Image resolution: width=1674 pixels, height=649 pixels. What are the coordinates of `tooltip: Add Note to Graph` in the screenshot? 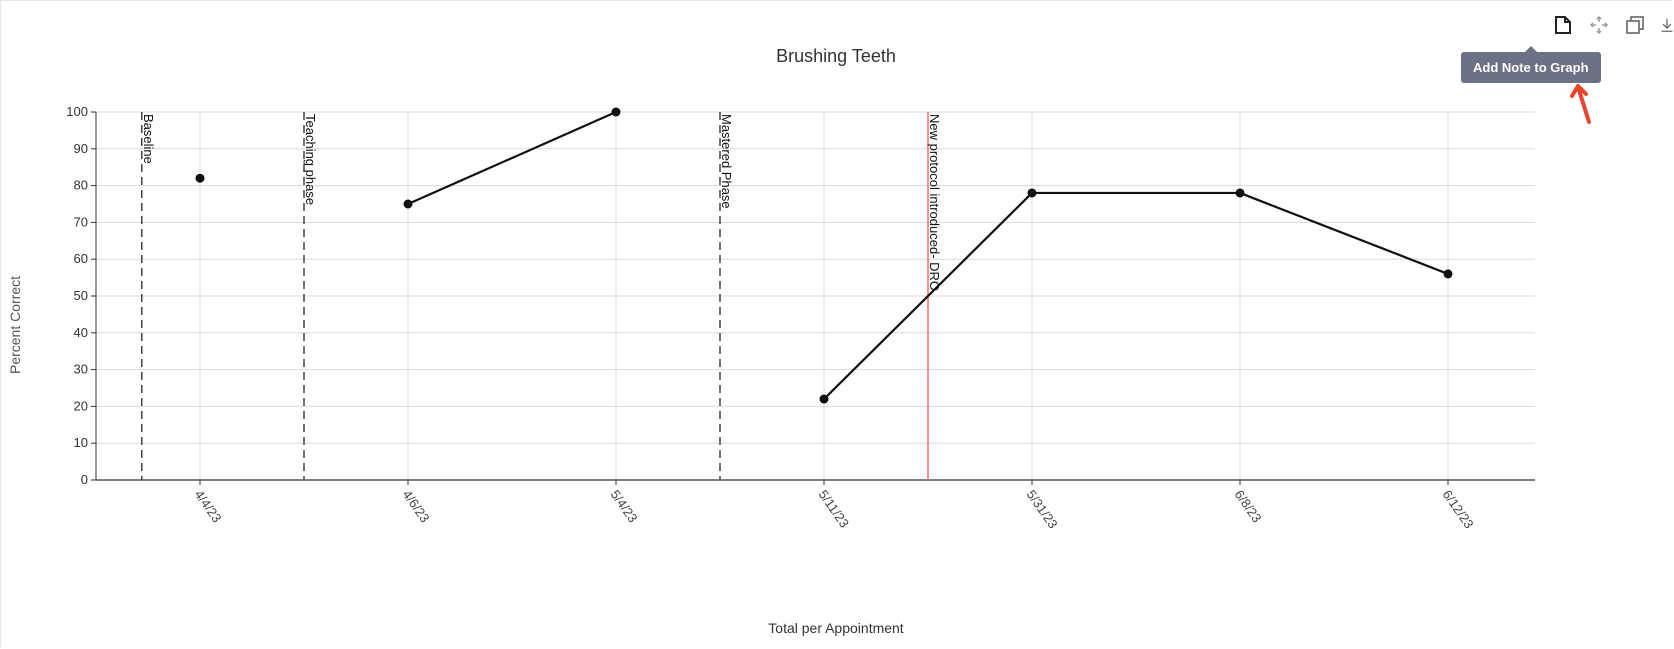 It's located at (1531, 64).